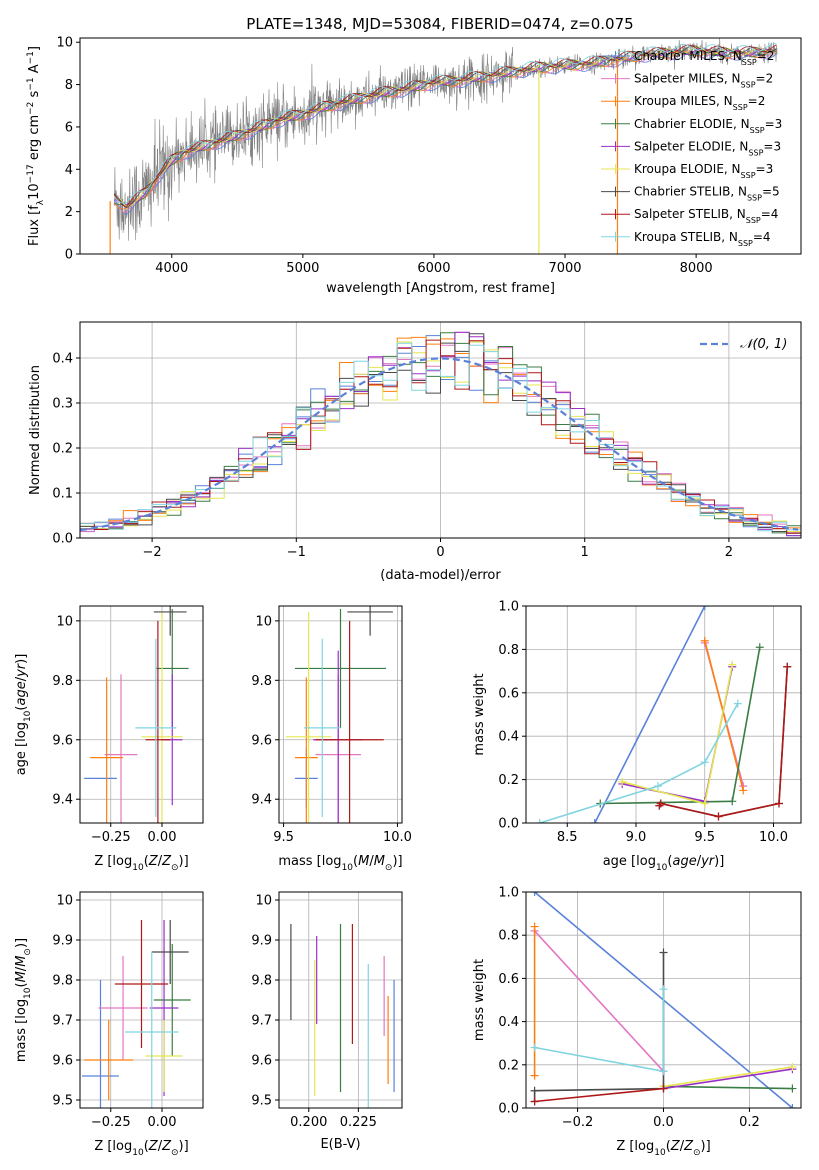 The height and width of the screenshot is (1170, 819). Describe the element at coordinates (702, 239) in the screenshot. I see `legend-entry-kroupa-stelib: Kroupa STELIB, NSSP=4` at that location.